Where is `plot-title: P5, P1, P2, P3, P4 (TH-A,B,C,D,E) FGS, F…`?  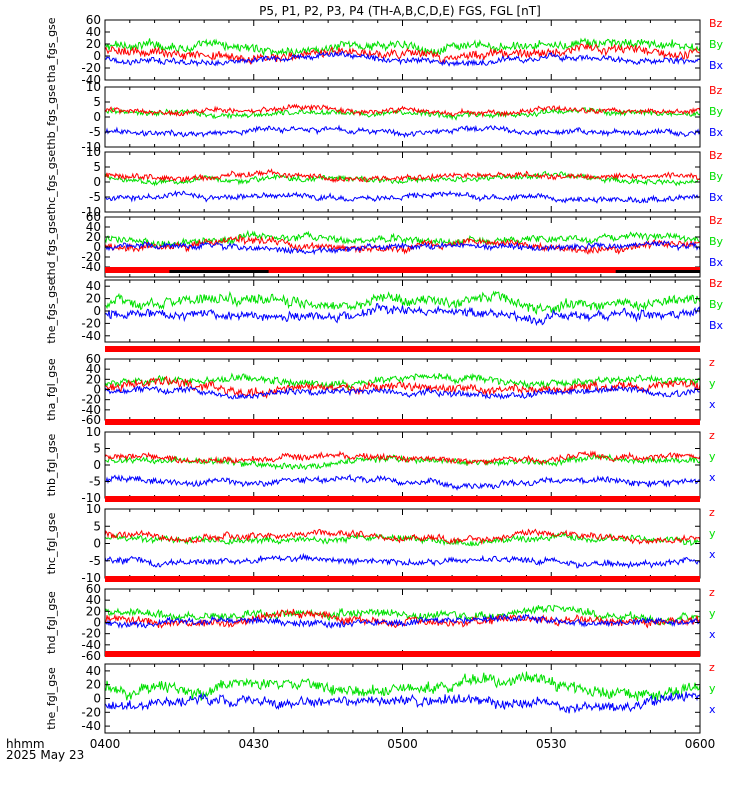 plot-title: P5, P1, P2, P3, P4 (TH-A,B,C,D,E) FGS, F… is located at coordinates (400, 11).